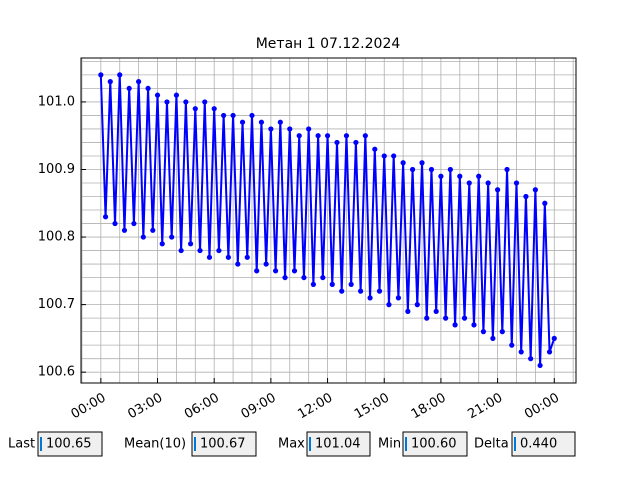 The width and height of the screenshot is (640, 480). Describe the element at coordinates (155, 444) in the screenshot. I see `field-label: Mean(10)` at that location.